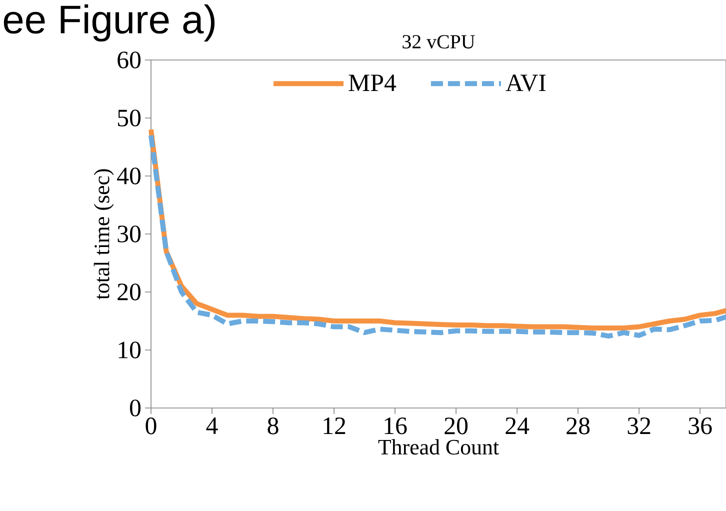 The width and height of the screenshot is (726, 511). What do you see at coordinates (151, 426) in the screenshot?
I see `x-tick-label: 0` at bounding box center [151, 426].